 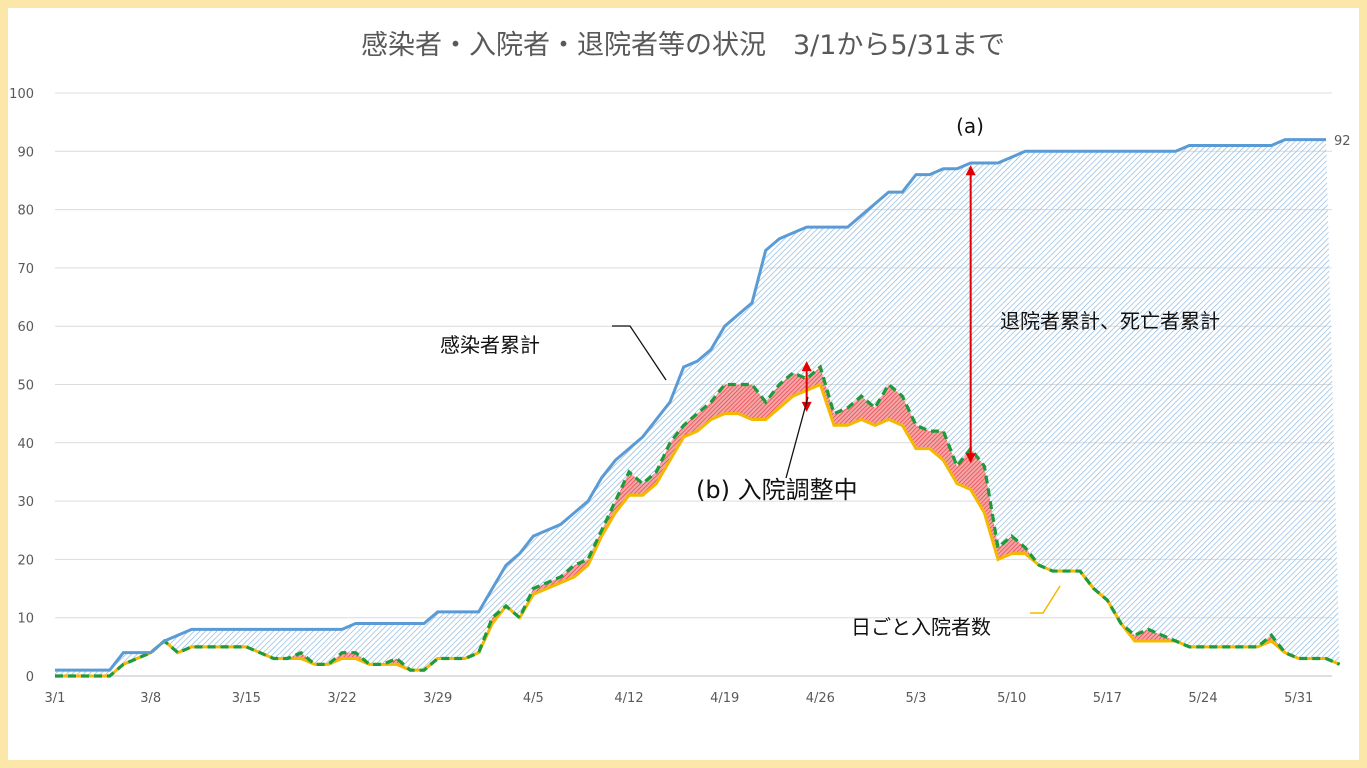 What do you see at coordinates (916, 698) in the screenshot?
I see `x-tick-label: 5/3` at bounding box center [916, 698].